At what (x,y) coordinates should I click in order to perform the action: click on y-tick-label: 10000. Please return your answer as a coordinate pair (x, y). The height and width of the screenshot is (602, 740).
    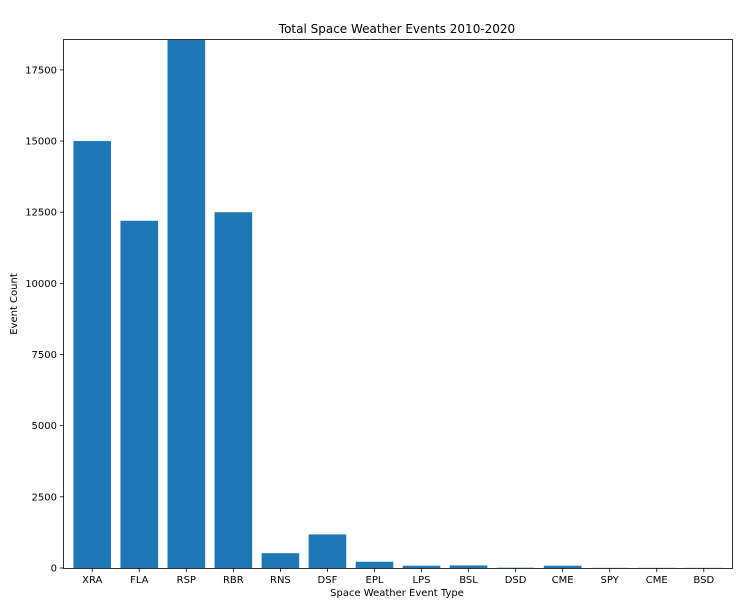
    Looking at the image, I should click on (41, 284).